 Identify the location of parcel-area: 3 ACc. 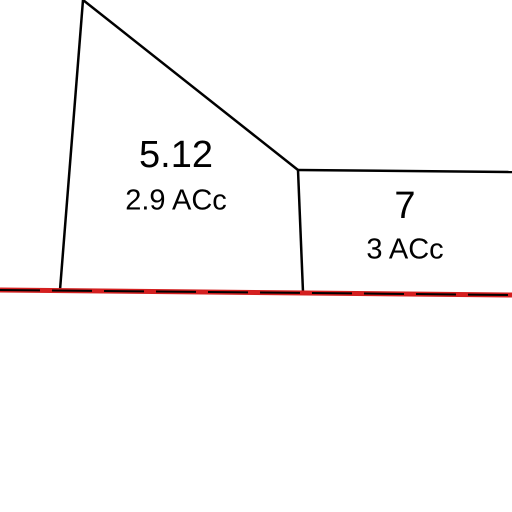
(404, 250).